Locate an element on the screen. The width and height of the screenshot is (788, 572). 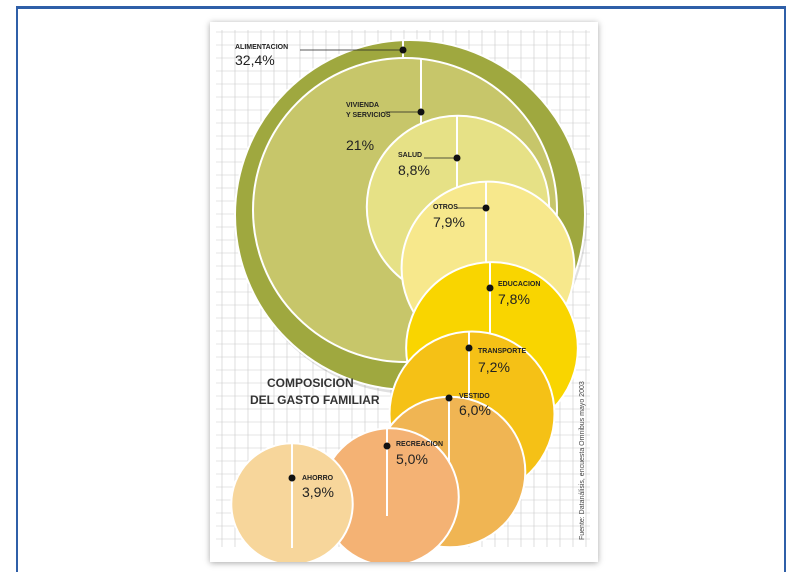
category-name: VESTIDO is located at coordinates (474, 396).